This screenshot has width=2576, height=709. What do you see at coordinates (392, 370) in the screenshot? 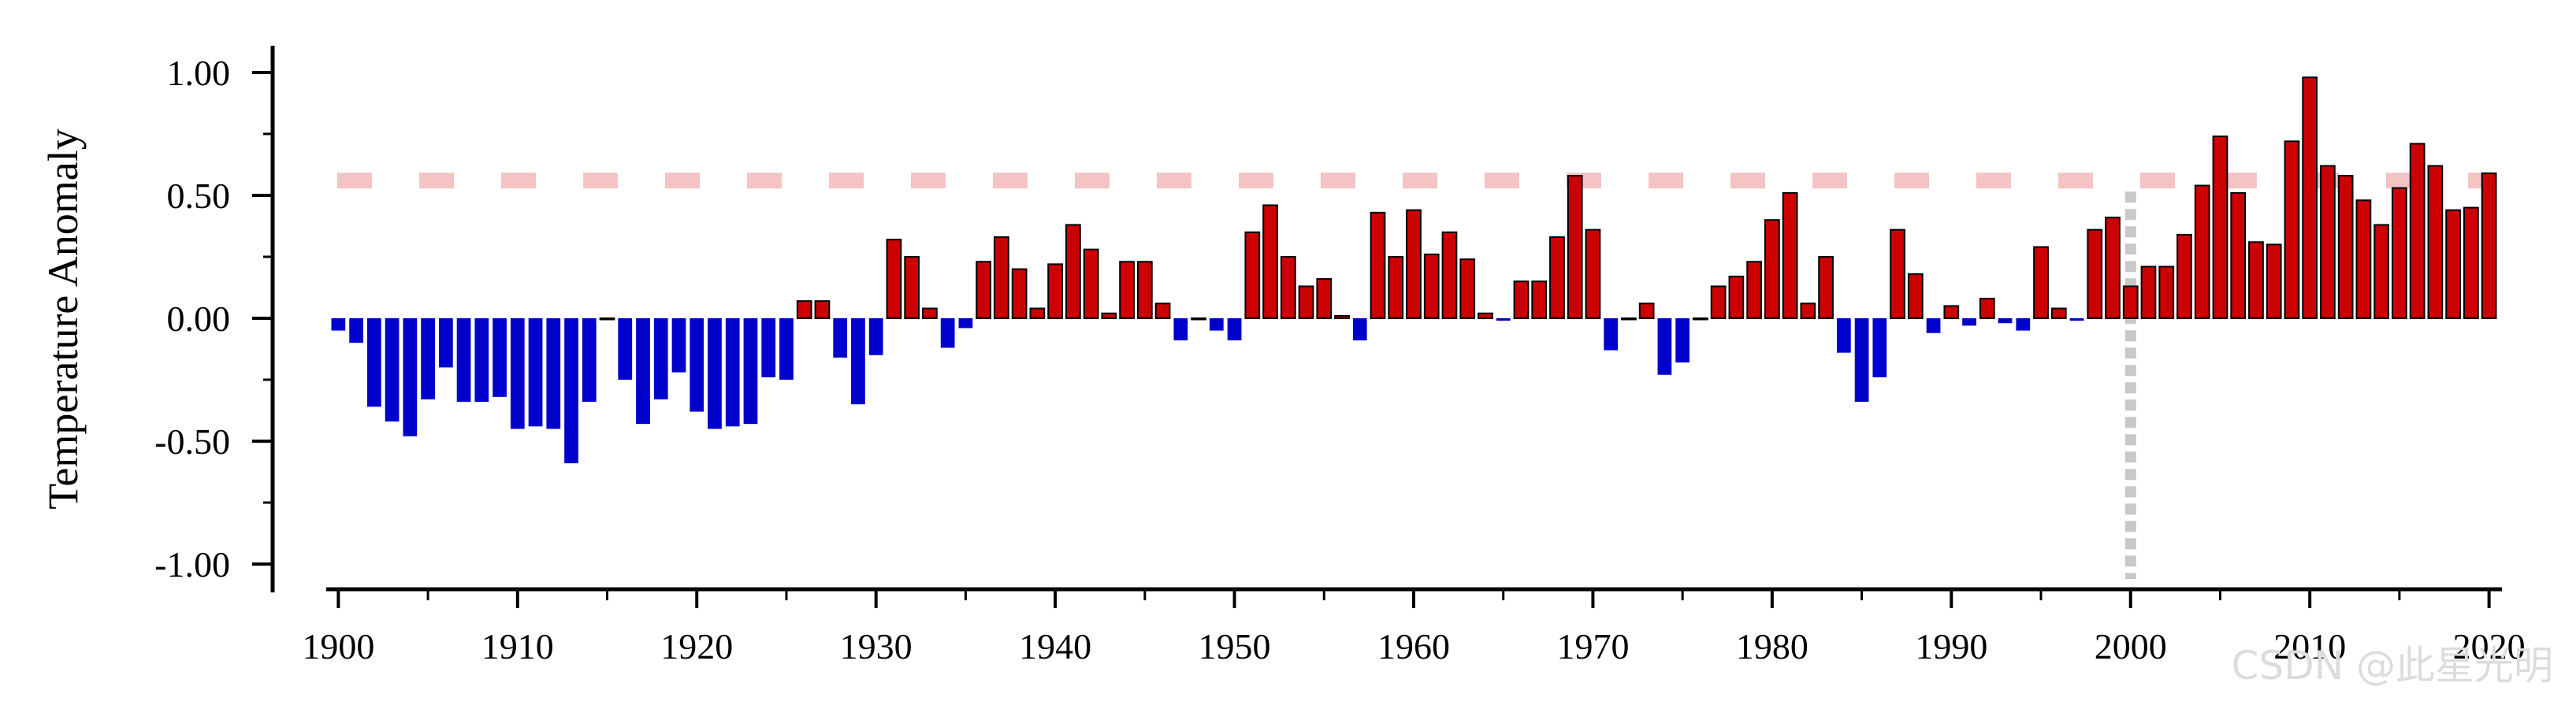
I see `bar-1903` at bounding box center [392, 370].